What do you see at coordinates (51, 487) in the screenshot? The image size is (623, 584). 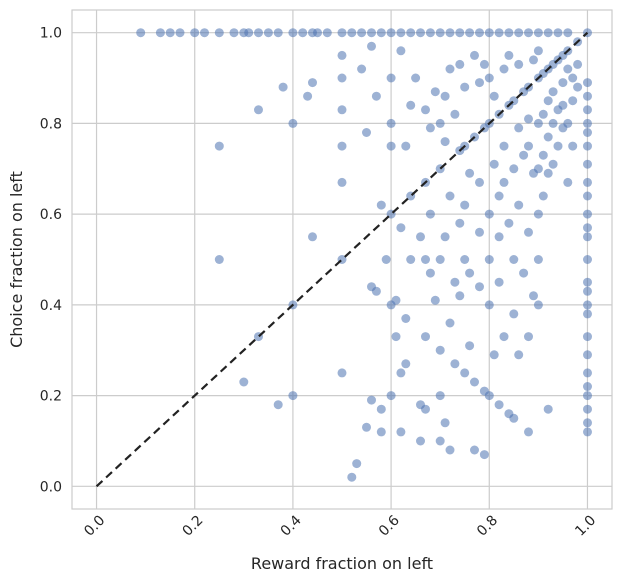 I see `y-tick-label: 0.0` at bounding box center [51, 487].